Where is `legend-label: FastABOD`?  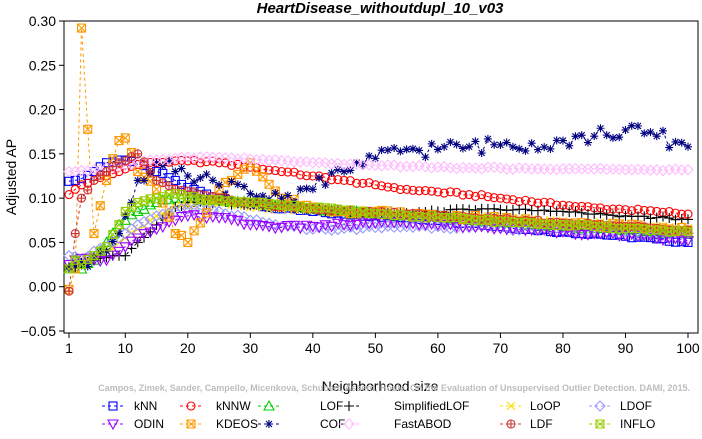 legend-label: FastABOD is located at coordinates (423, 424).